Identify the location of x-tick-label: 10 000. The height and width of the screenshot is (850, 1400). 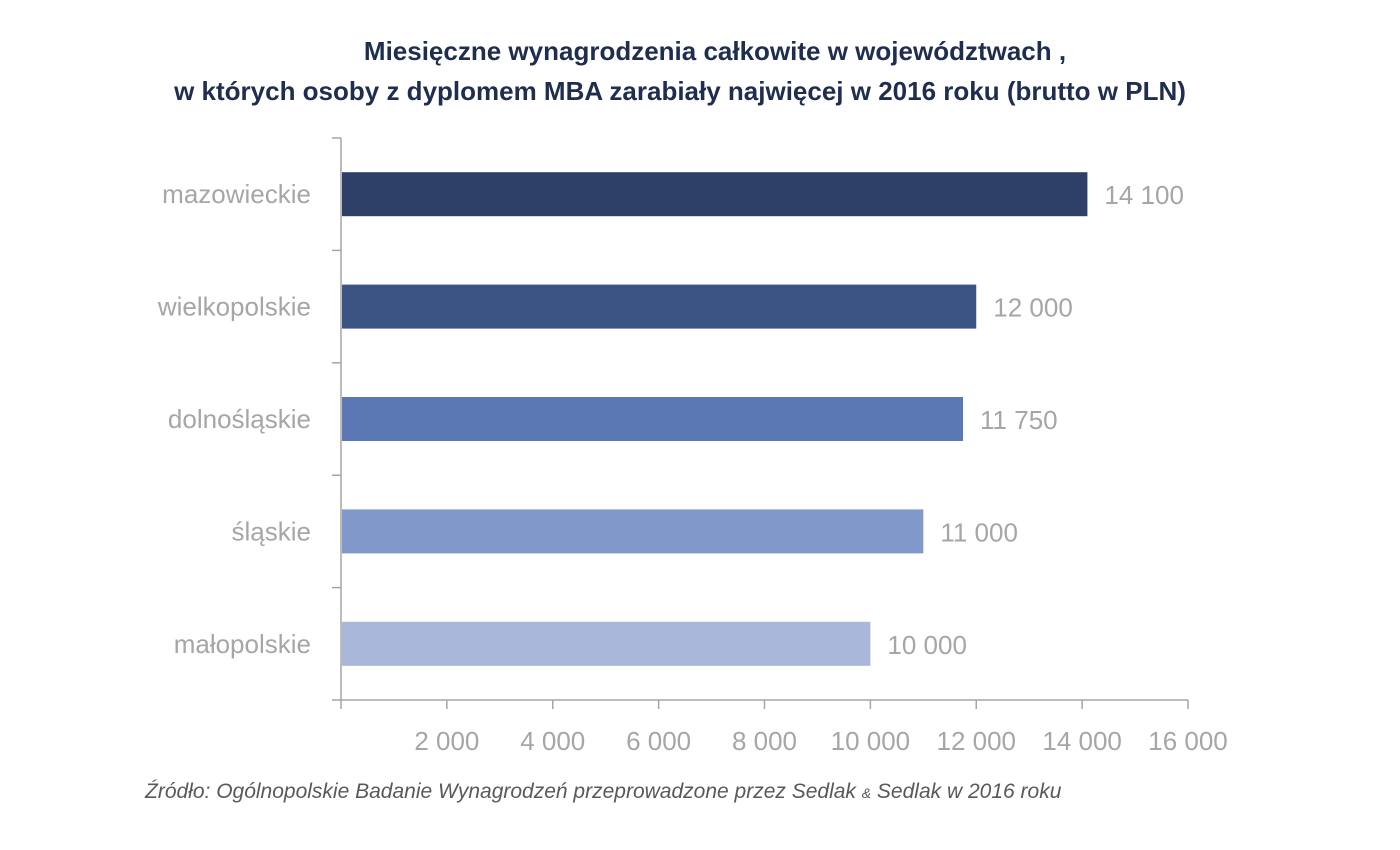
(871, 741).